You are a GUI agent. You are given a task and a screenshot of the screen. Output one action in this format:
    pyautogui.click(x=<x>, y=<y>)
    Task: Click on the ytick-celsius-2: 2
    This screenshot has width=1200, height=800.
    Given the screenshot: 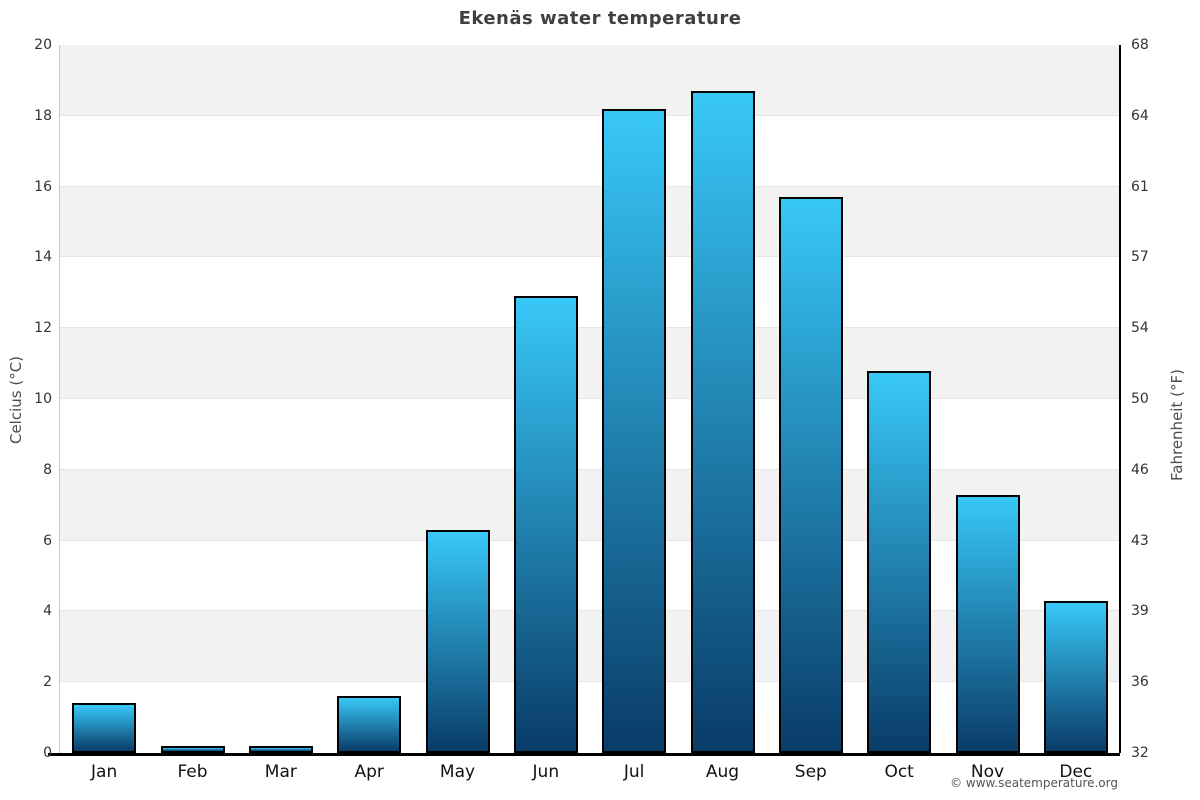 What is the action you would take?
    pyautogui.click(x=47, y=682)
    